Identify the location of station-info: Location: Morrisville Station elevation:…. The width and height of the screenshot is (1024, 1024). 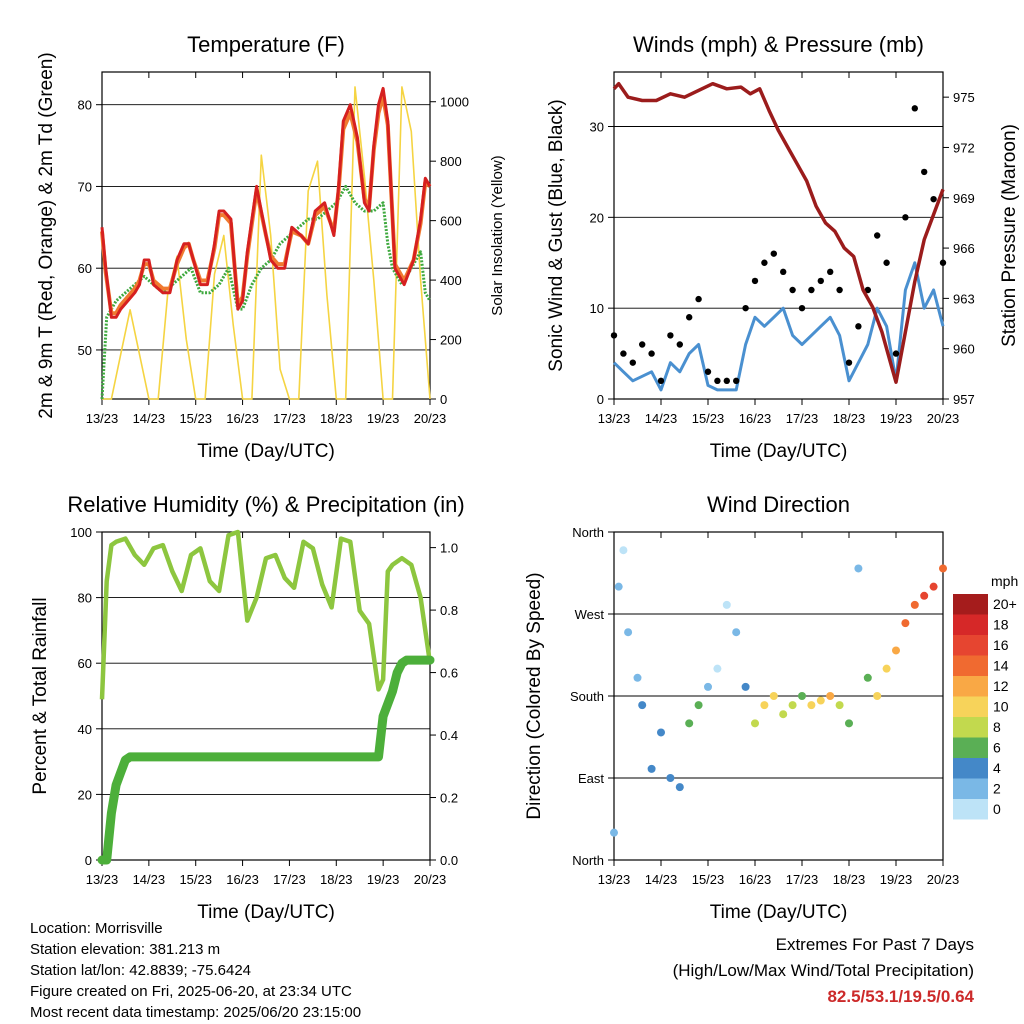
(195, 970).